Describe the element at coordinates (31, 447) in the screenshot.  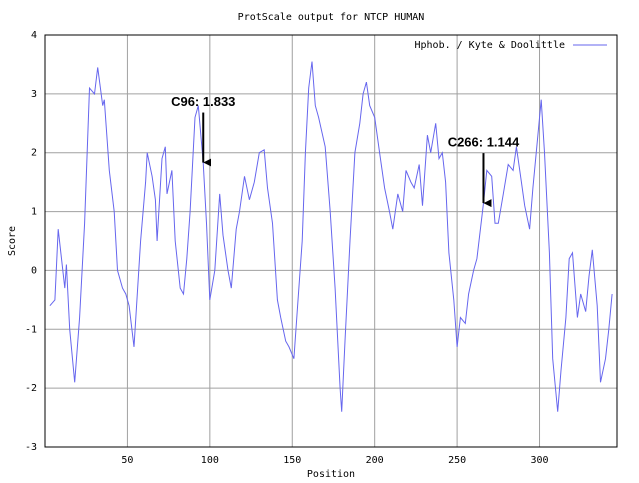
I see `y-tick-label: -3` at that location.